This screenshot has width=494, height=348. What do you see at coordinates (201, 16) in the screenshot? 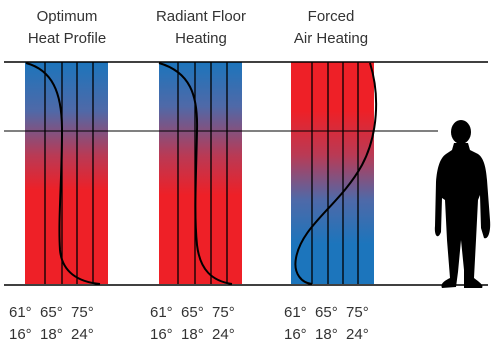
I see `title-radiant-line1: Radiant Floor` at bounding box center [201, 16].